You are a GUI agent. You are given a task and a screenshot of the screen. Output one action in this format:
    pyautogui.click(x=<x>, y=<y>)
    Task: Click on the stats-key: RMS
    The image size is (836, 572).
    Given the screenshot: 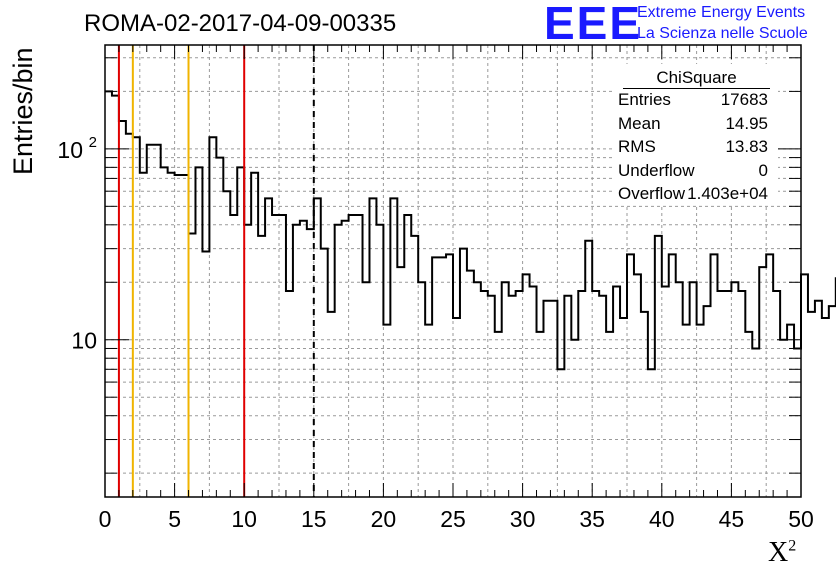 What is the action you would take?
    pyautogui.click(x=637, y=146)
    